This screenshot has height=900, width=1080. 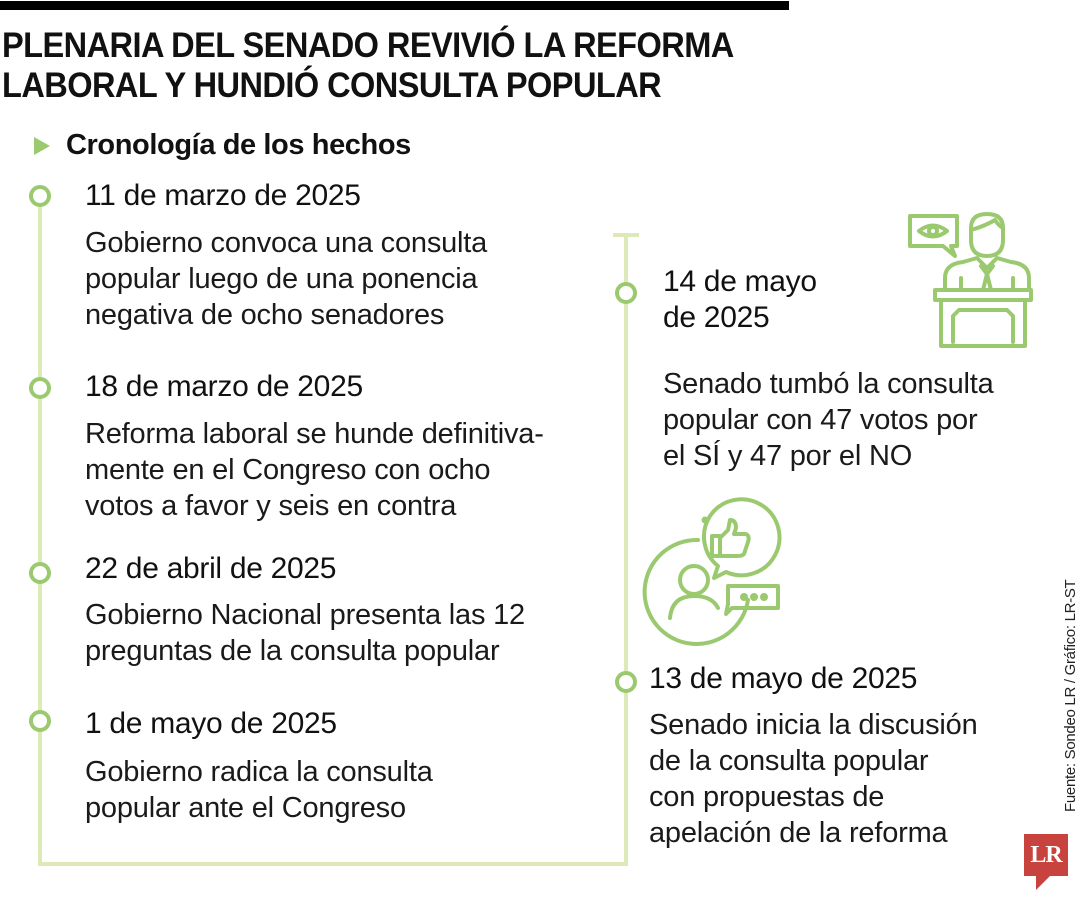 What do you see at coordinates (626, 235) in the screenshot?
I see `timeline-end-cap` at bounding box center [626, 235].